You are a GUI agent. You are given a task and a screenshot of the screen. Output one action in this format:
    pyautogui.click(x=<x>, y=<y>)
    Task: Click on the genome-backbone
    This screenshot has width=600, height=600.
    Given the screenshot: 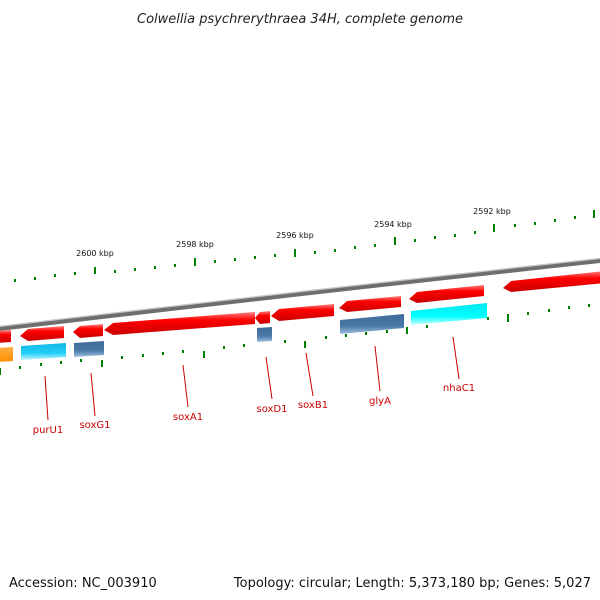 What is the action you would take?
    pyautogui.click(x=300, y=294)
    